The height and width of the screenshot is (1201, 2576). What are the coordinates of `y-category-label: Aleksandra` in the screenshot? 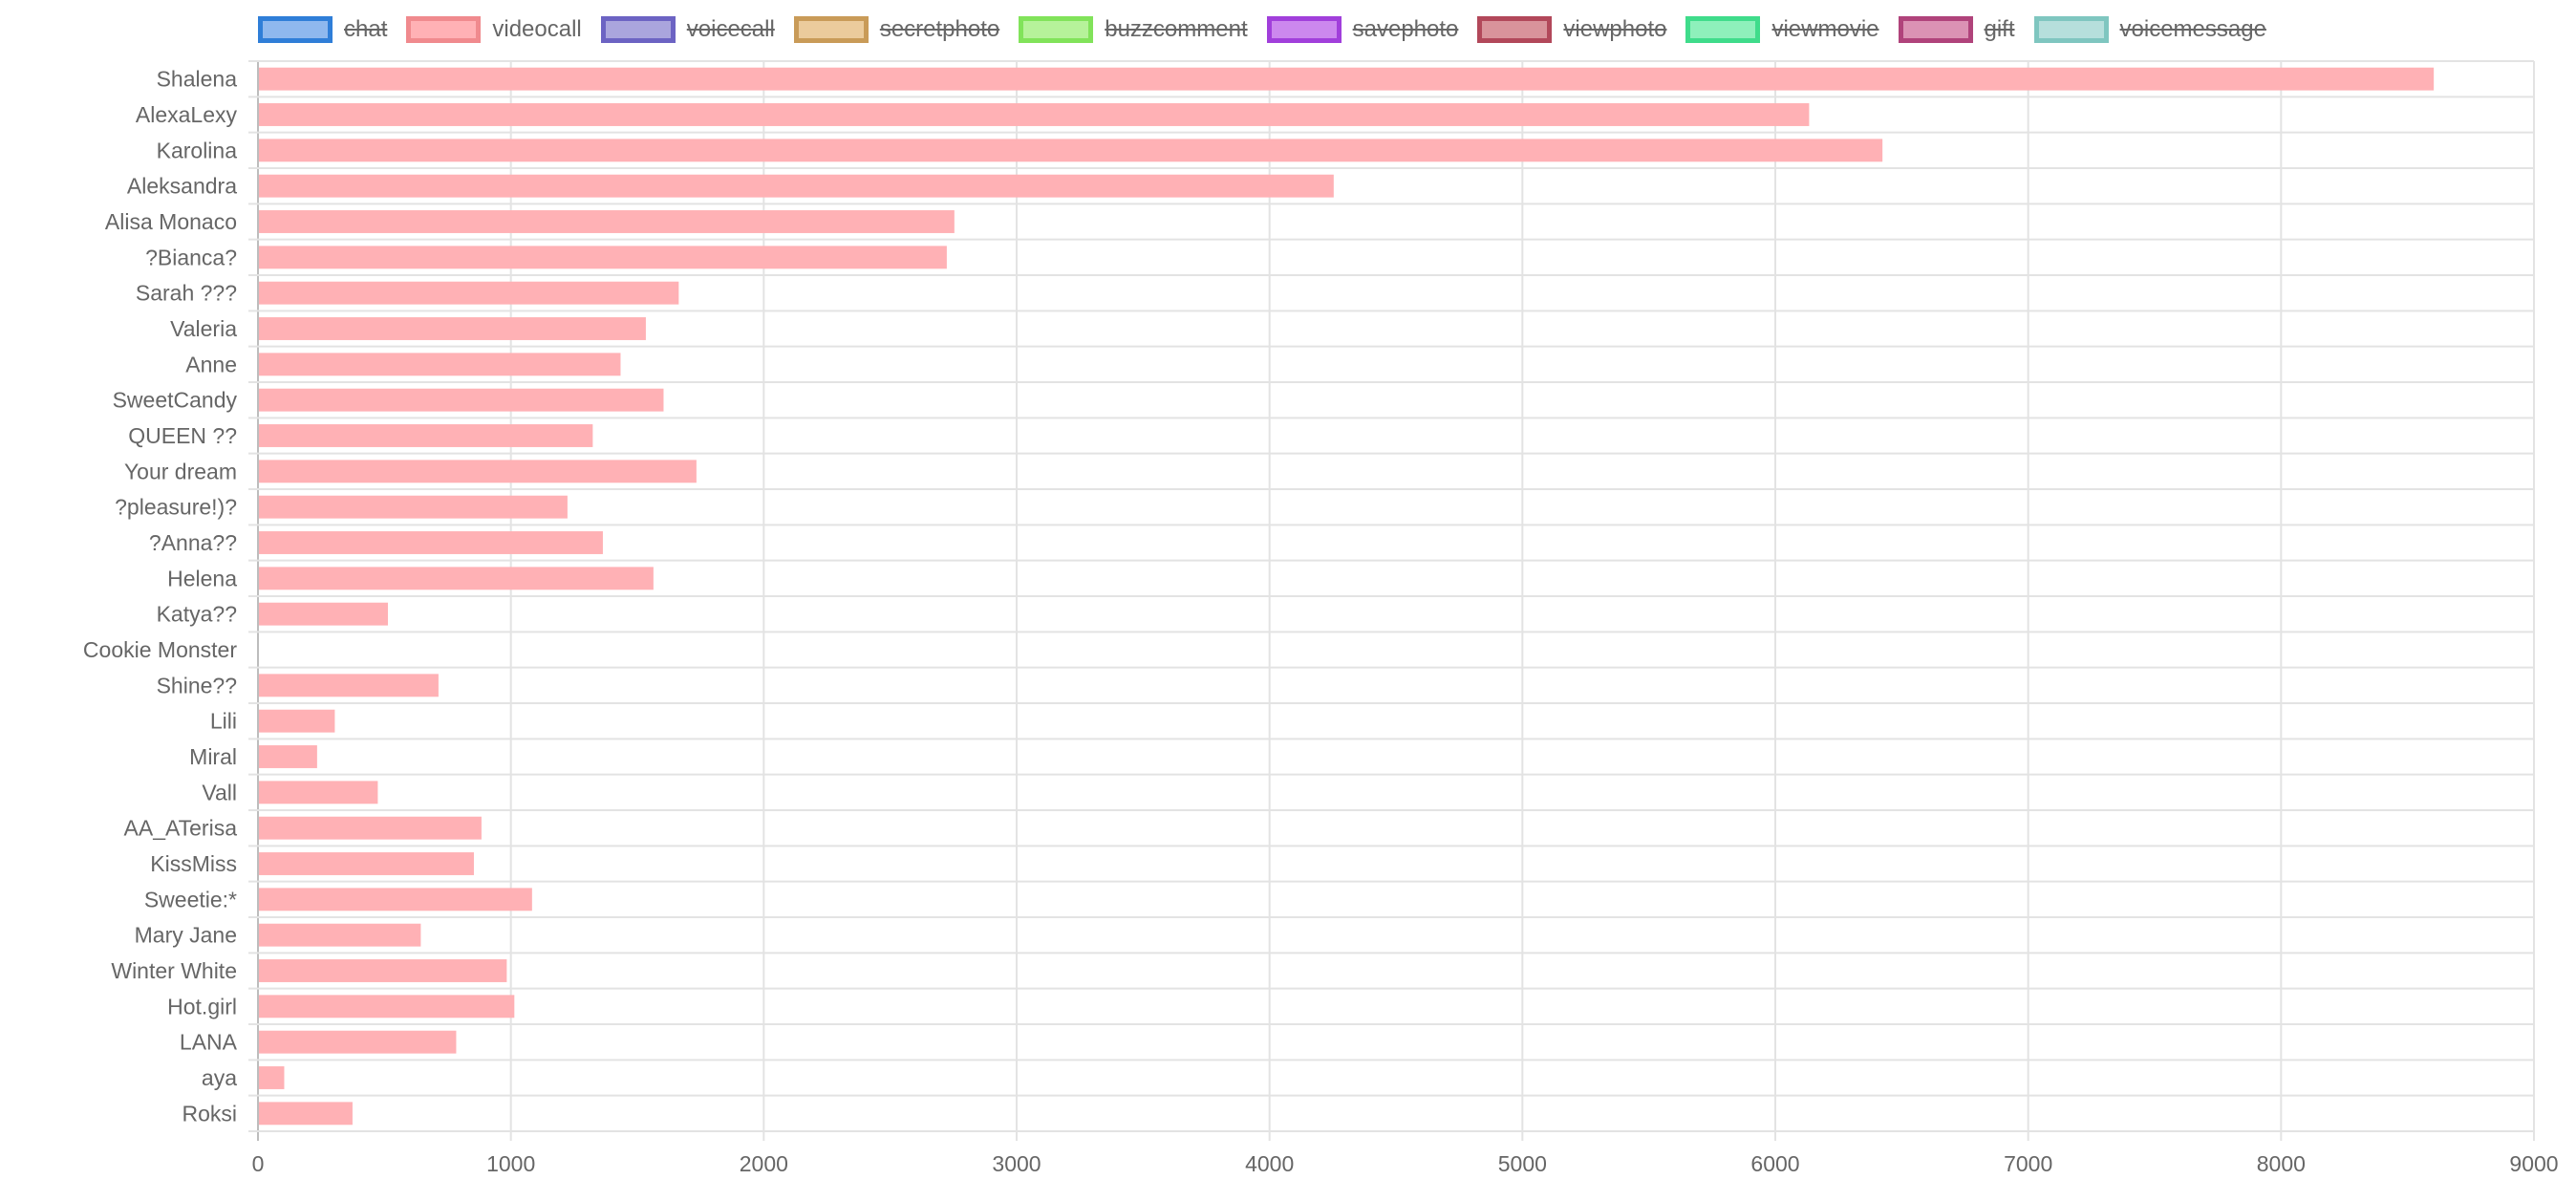 It's located at (182, 186).